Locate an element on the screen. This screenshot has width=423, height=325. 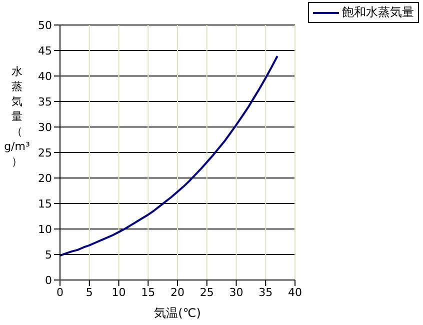
y-tick-label: 25 is located at coordinates (45, 153).